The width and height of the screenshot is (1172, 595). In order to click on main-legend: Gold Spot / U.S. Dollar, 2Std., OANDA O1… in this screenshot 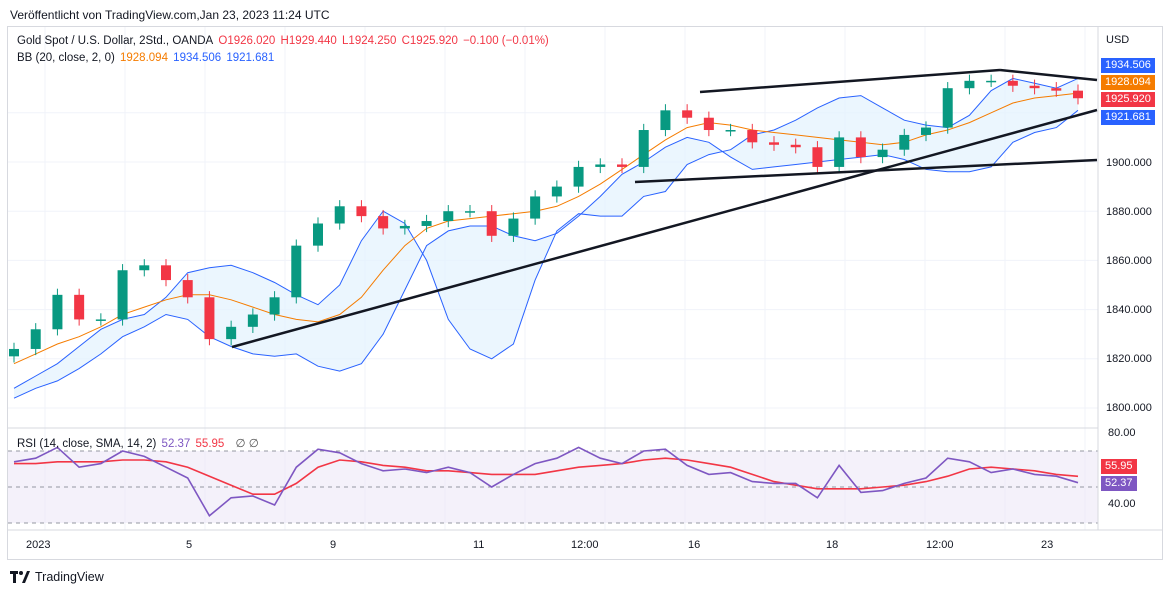, I will do `click(284, 41)`.